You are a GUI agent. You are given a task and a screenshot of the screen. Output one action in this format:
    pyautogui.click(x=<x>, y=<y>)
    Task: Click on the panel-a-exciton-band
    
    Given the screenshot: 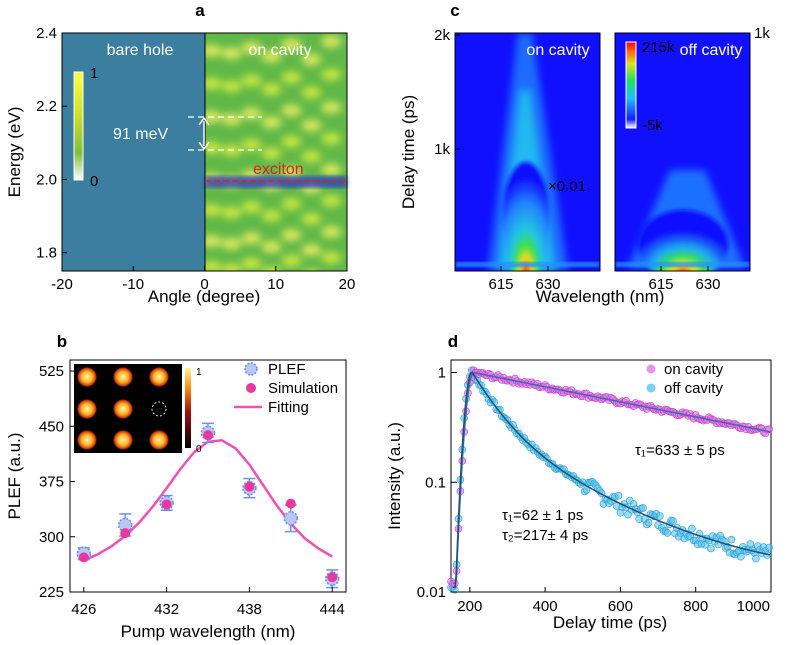 What is the action you would take?
    pyautogui.click(x=276, y=182)
    